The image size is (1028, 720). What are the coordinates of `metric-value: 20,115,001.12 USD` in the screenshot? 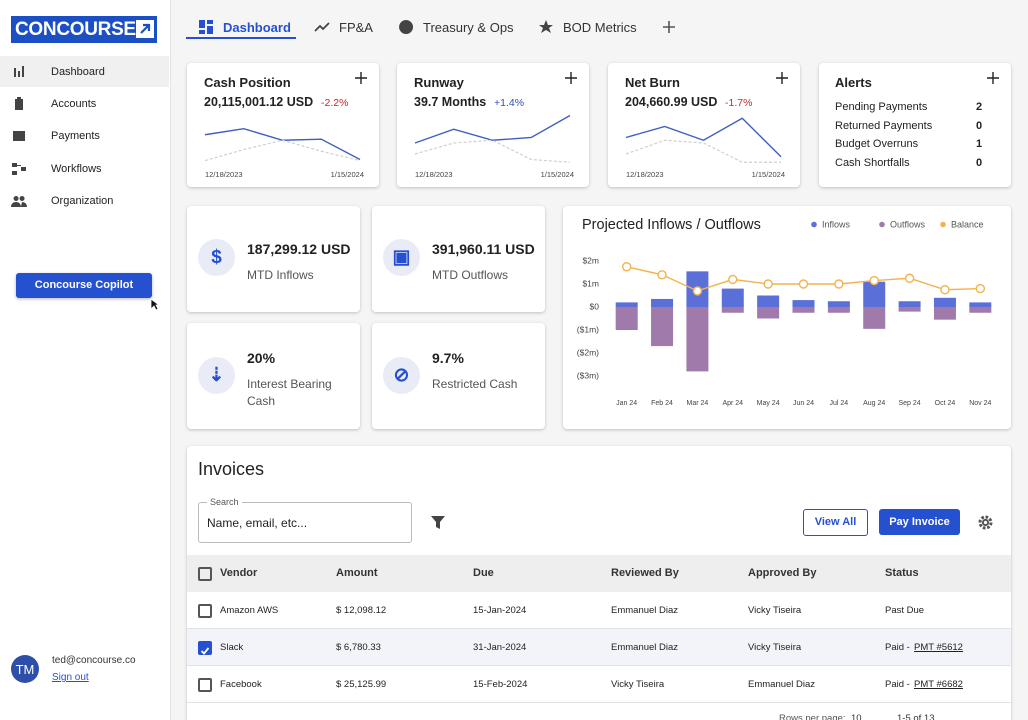 It's located at (259, 102).